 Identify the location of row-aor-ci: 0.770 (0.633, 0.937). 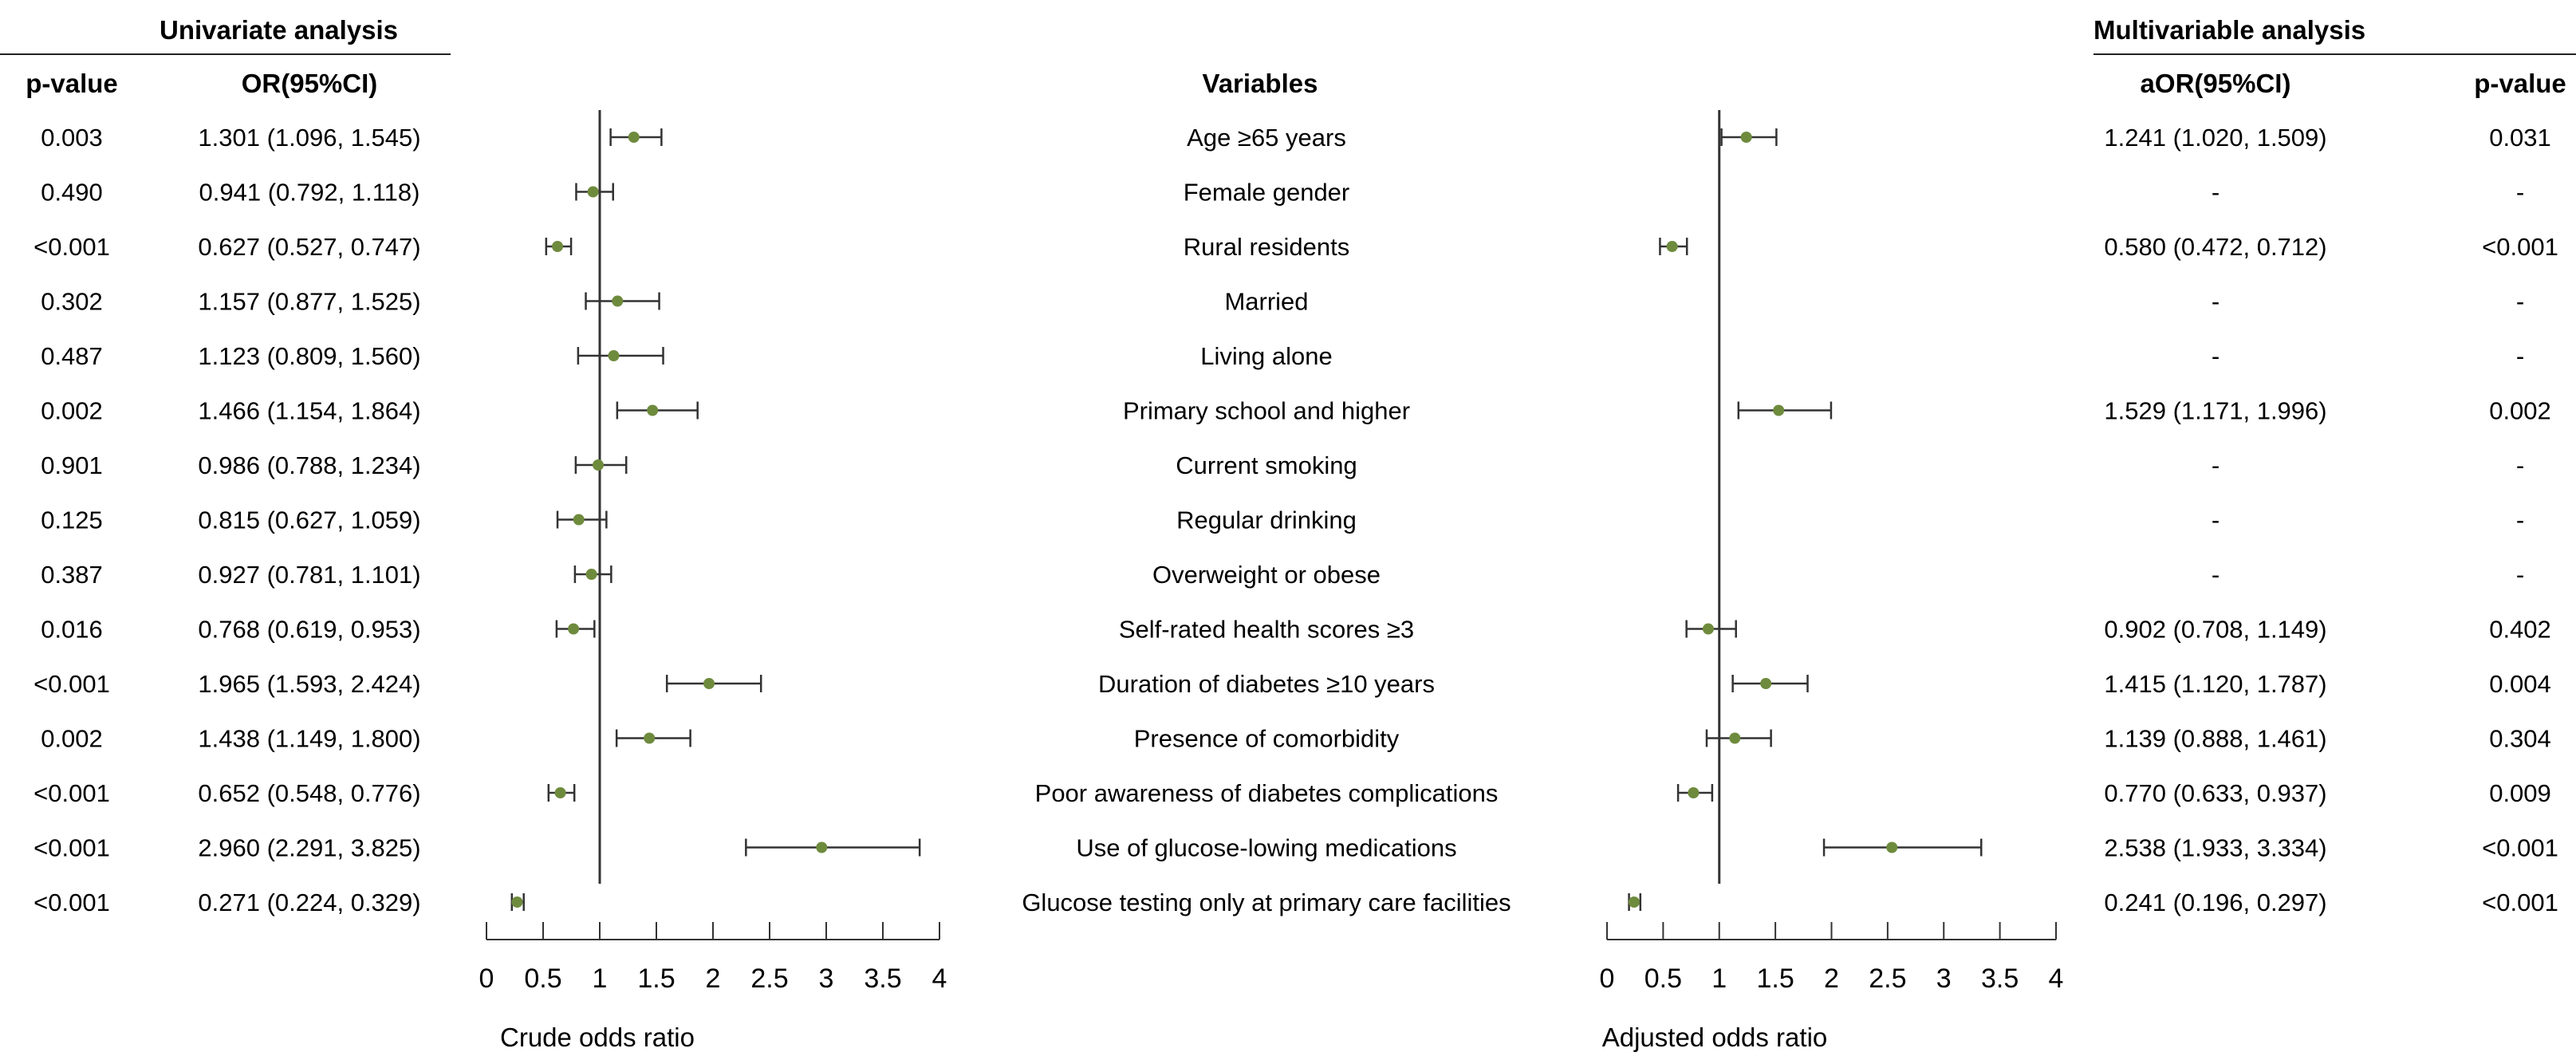
(2215, 793).